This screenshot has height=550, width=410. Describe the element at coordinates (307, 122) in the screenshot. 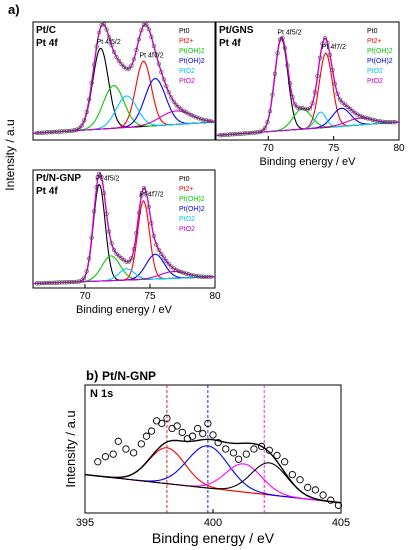

I see `component-green` at that location.